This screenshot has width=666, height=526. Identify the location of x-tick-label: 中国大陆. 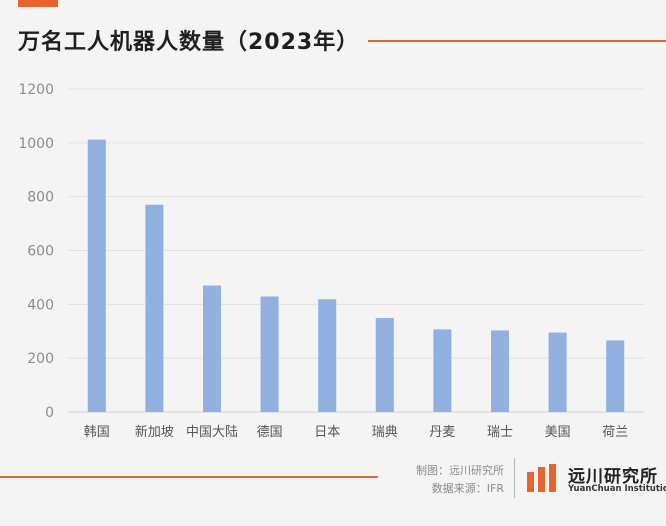
(212, 432).